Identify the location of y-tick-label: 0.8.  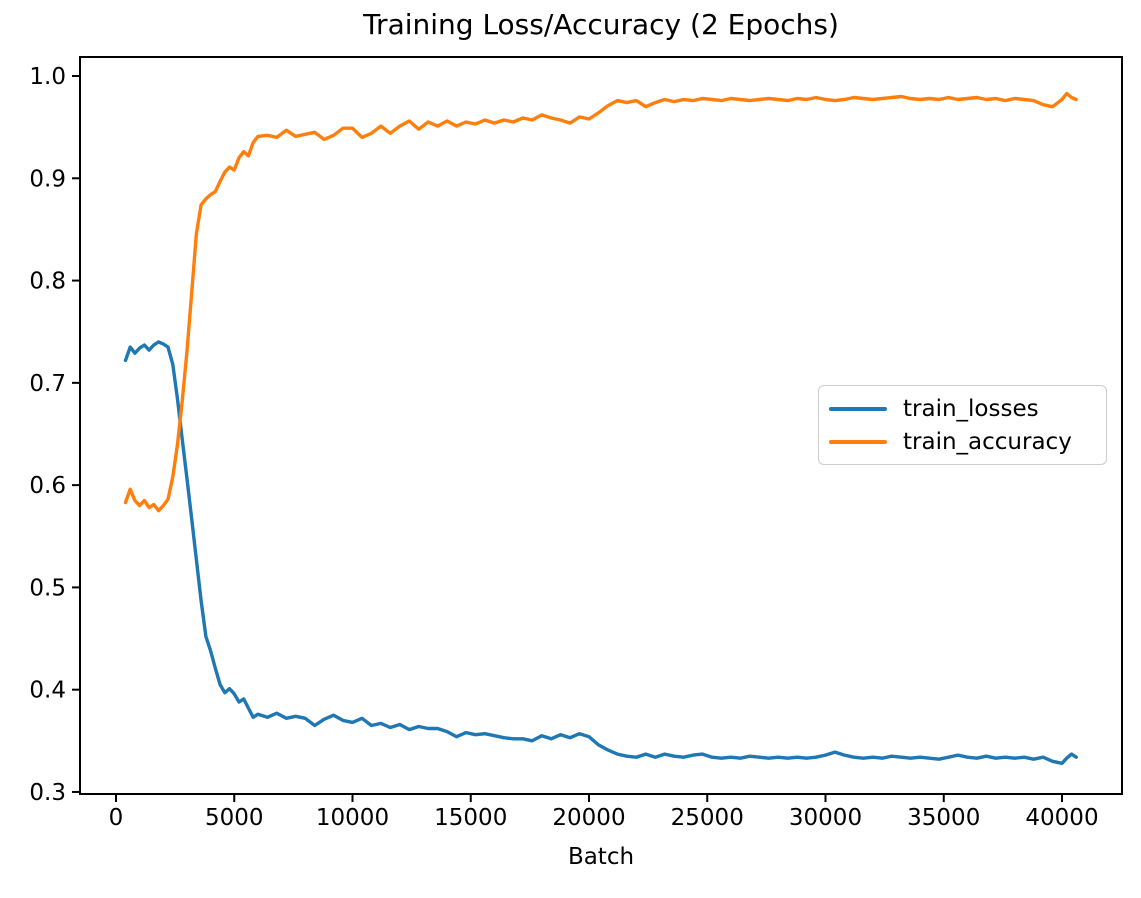
(47, 282).